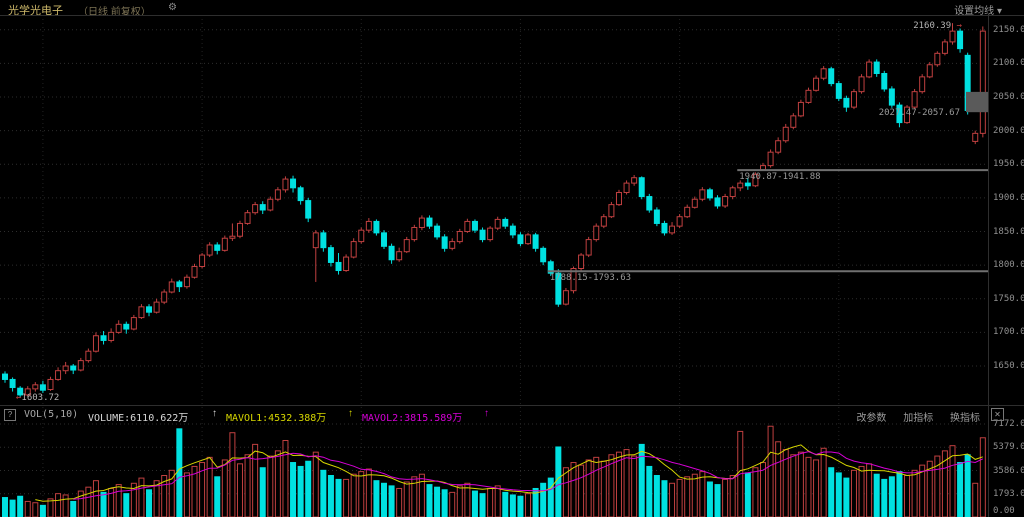 This screenshot has width=1024, height=517. Describe the element at coordinates (1008, 29) in the screenshot. I see `axis-tick-label: 2150.00` at that location.